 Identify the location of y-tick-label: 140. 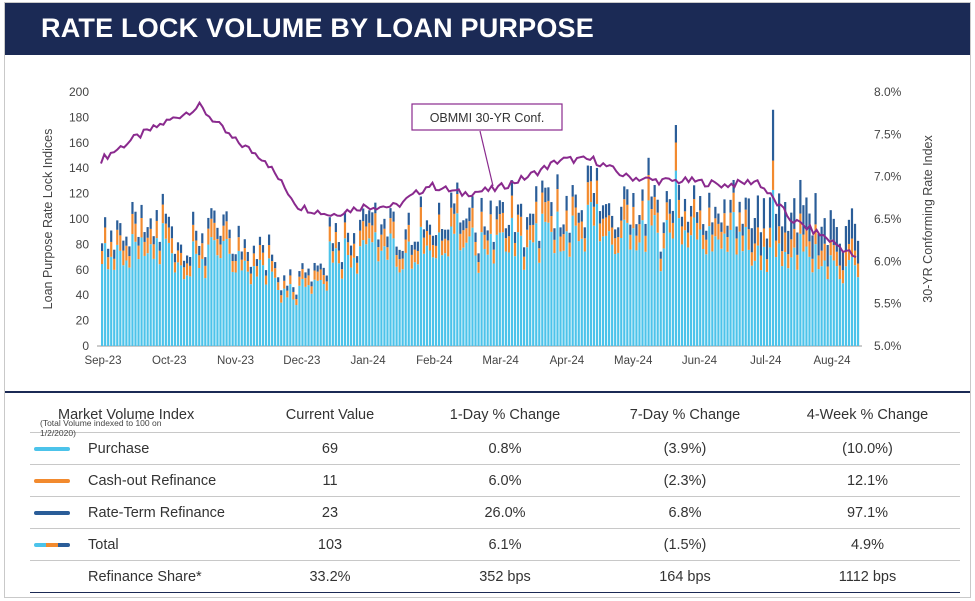
(79, 168).